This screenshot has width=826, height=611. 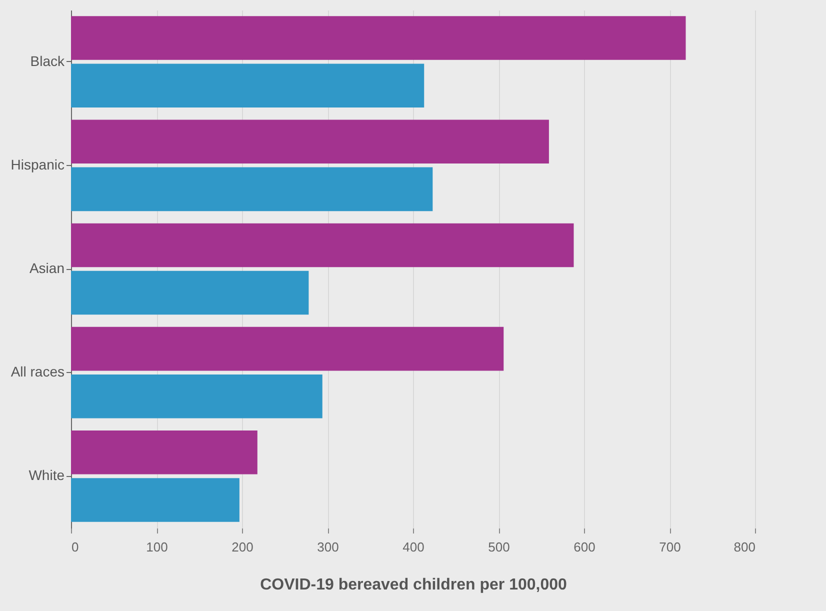 What do you see at coordinates (243, 547) in the screenshot?
I see `x-tick-label: 200` at bounding box center [243, 547].